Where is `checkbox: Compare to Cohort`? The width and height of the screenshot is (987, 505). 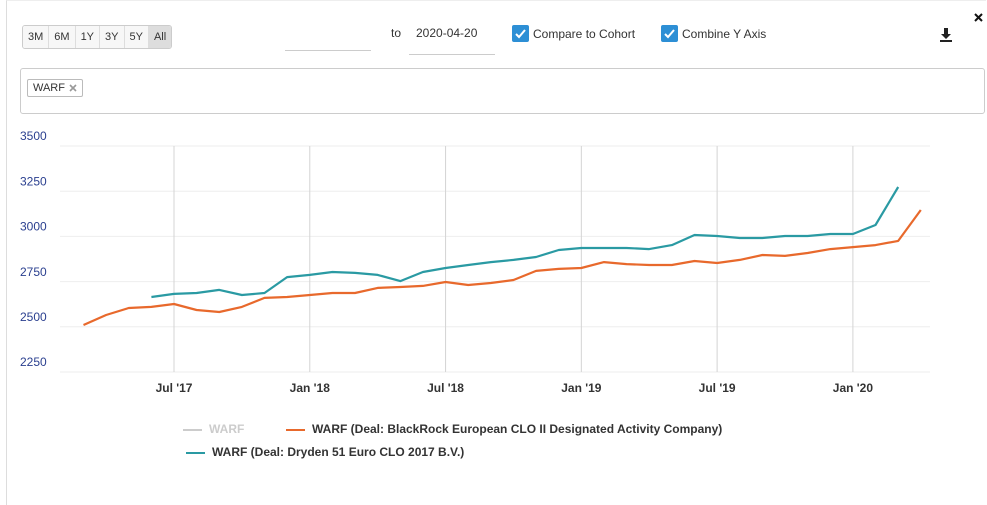
checkbox: Compare to Cohort is located at coordinates (573, 33).